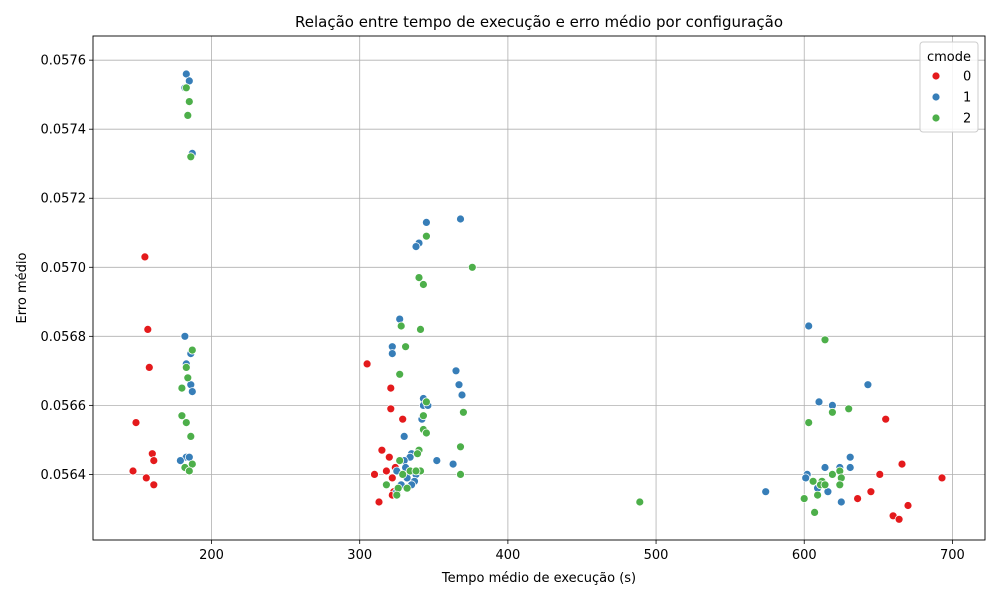  What do you see at coordinates (952, 555) in the screenshot?
I see `x-tick-label: 700` at bounding box center [952, 555].